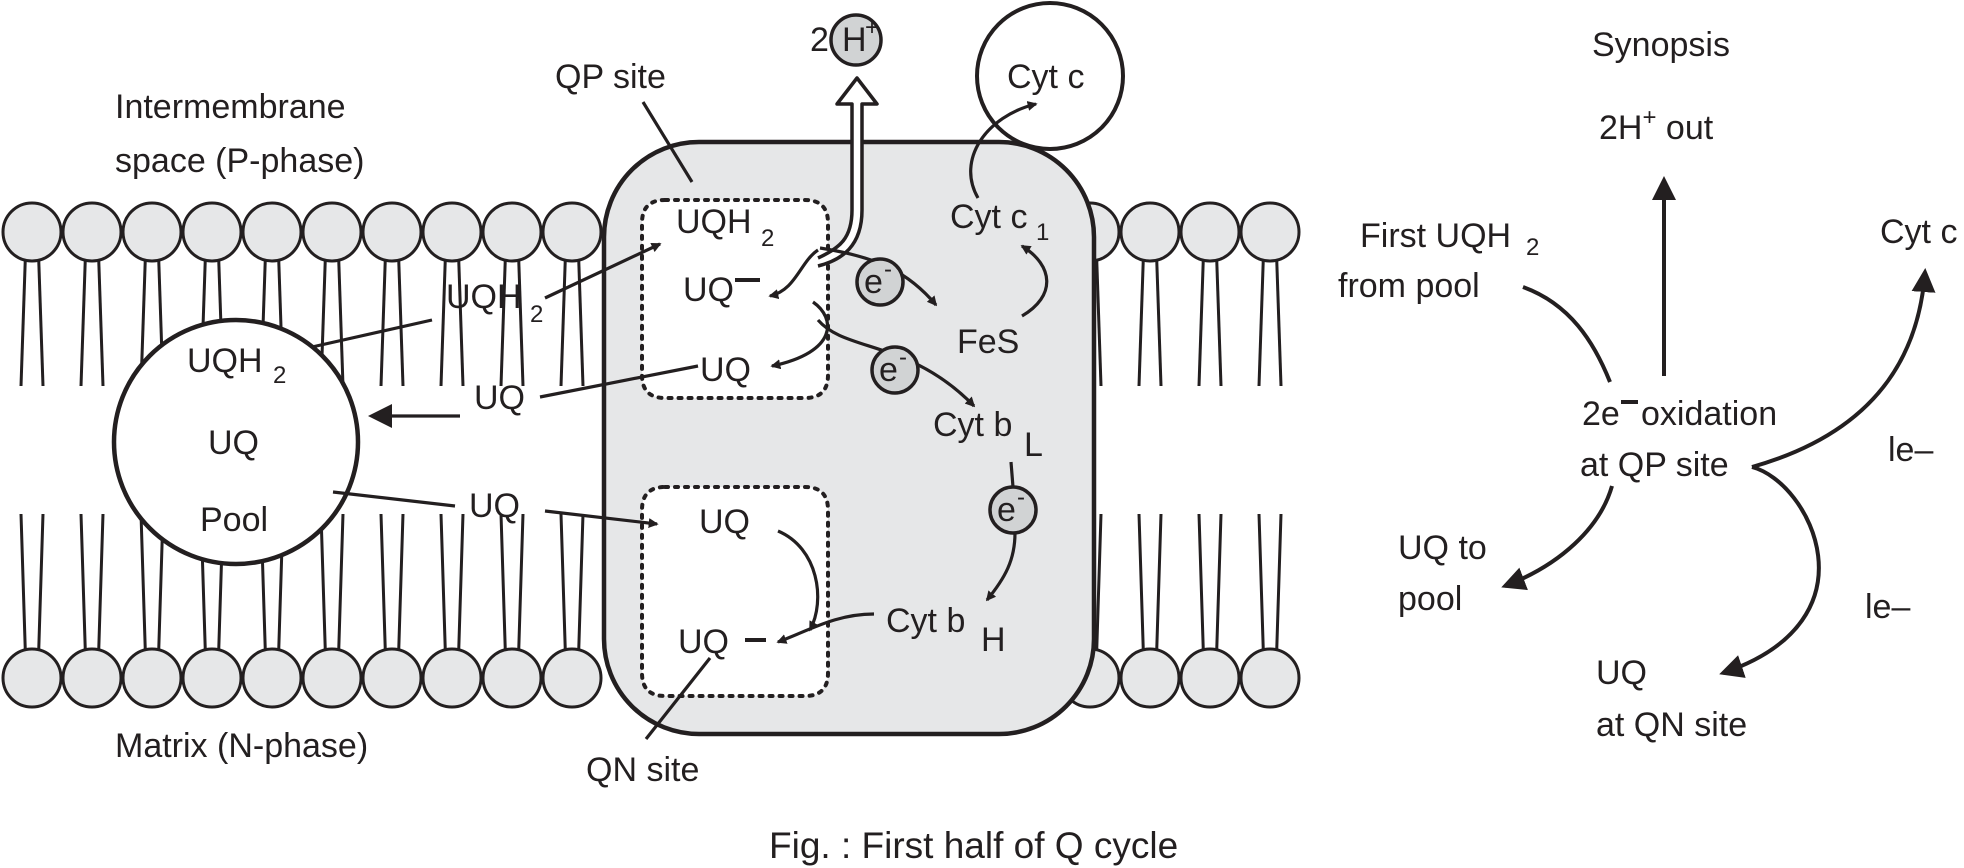 The image size is (1964, 868). I want to click on qn-site-leader, so click(678, 698).